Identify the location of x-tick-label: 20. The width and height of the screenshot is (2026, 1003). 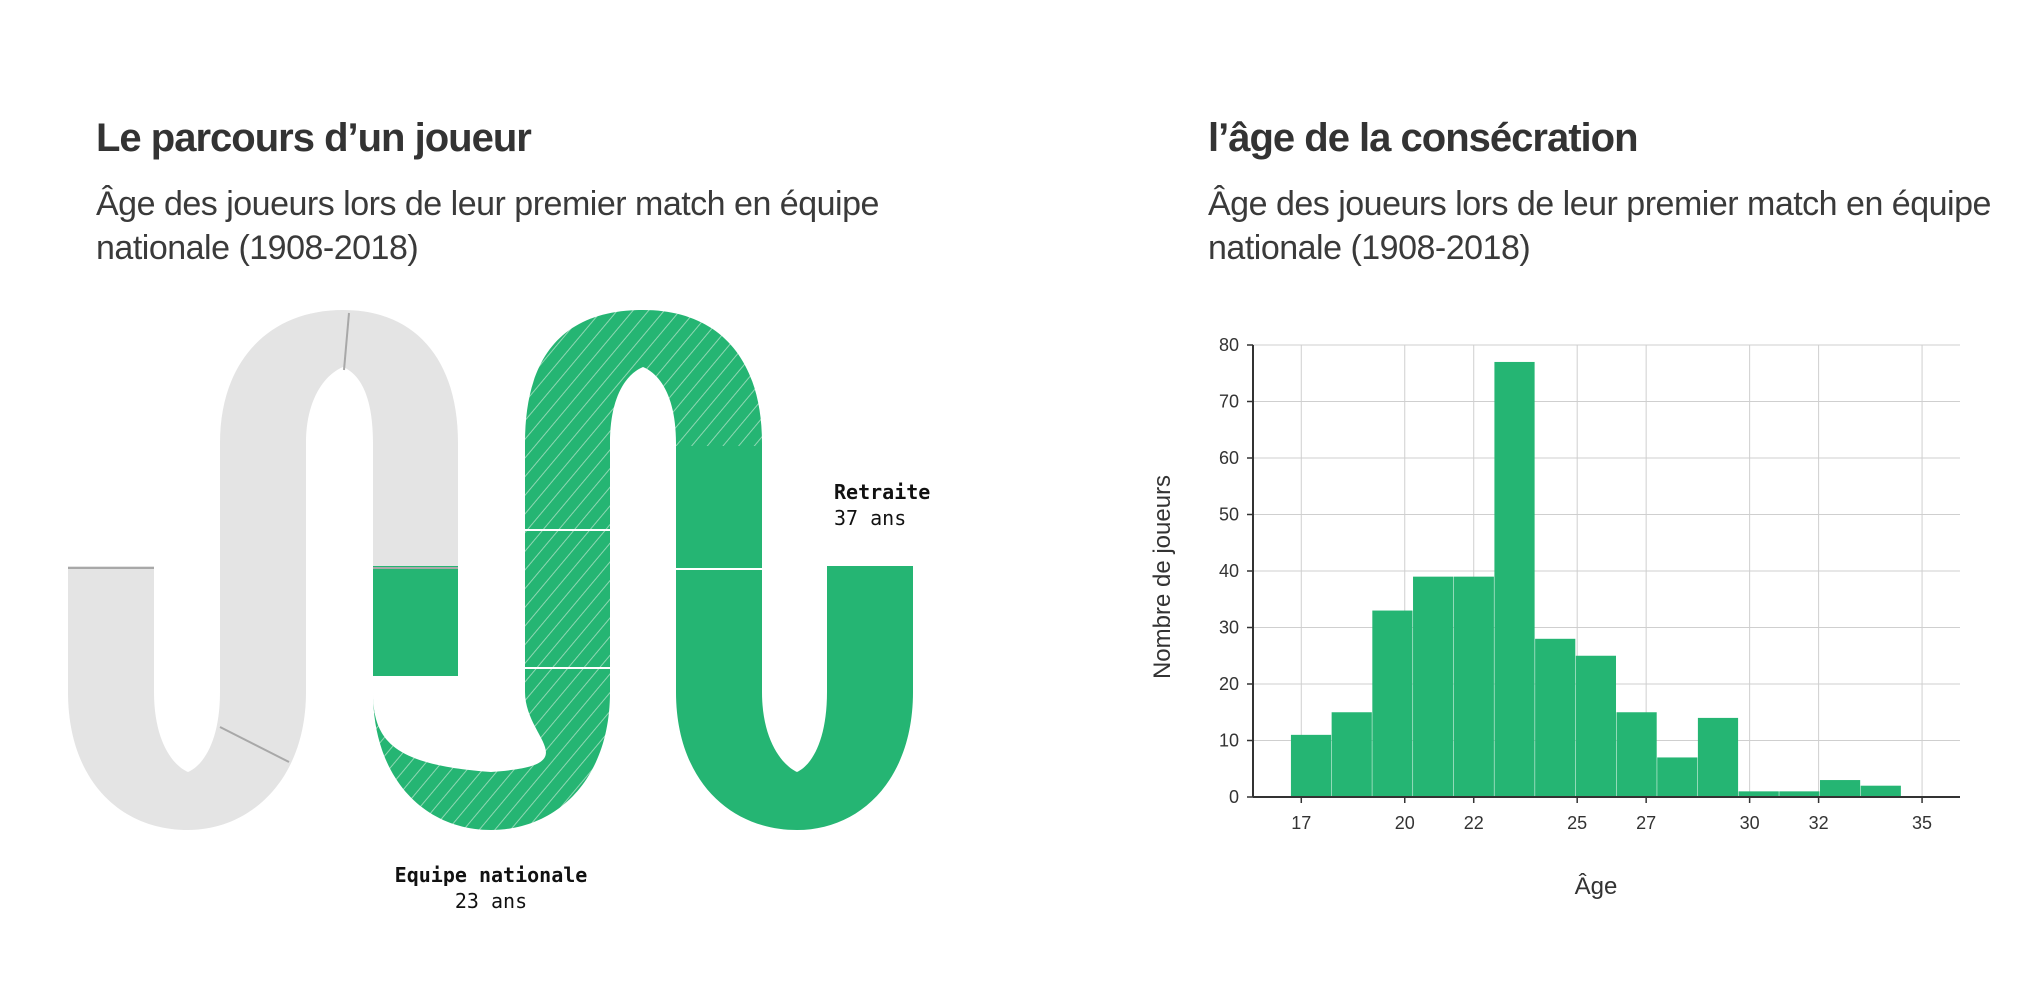
(1405, 823).